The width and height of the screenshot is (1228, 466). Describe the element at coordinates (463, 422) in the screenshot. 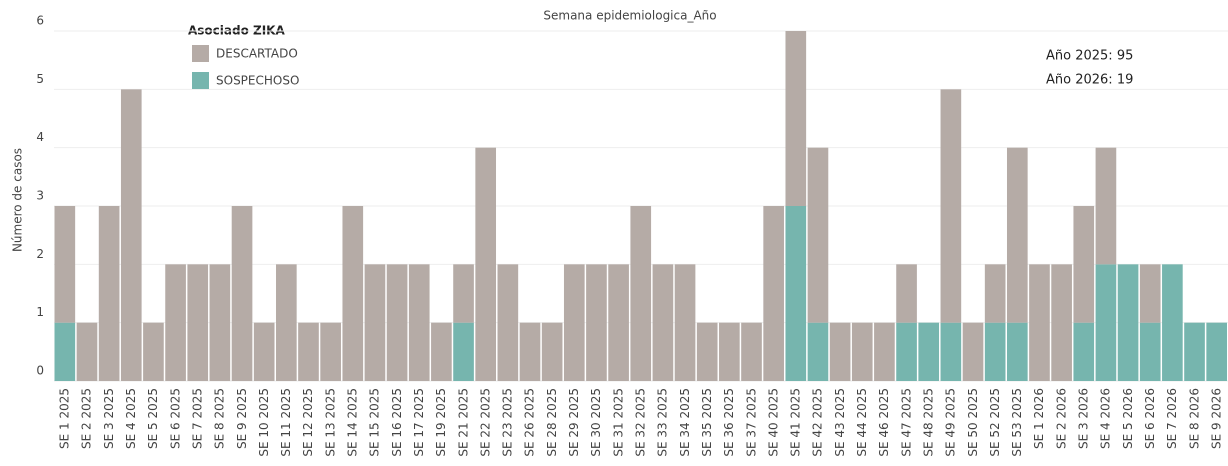

I see `x-tick-label: SE 21 2025` at that location.